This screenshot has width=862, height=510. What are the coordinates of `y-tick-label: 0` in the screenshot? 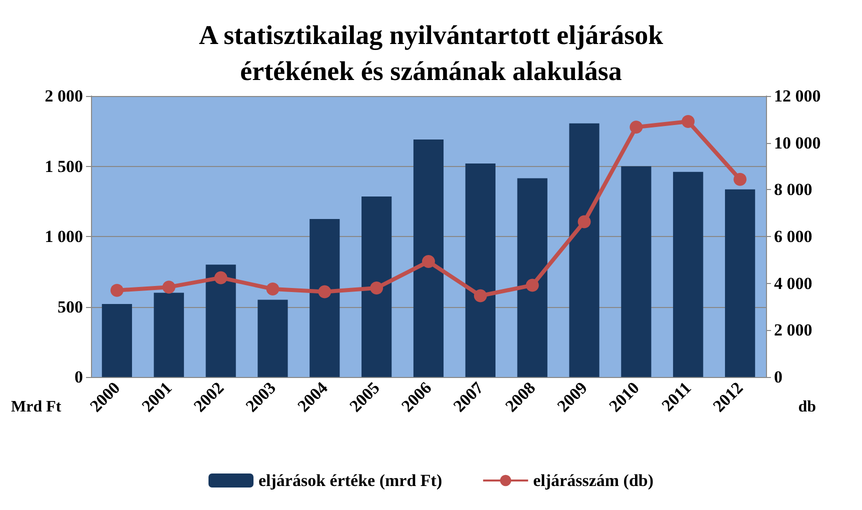 It's located at (78, 377).